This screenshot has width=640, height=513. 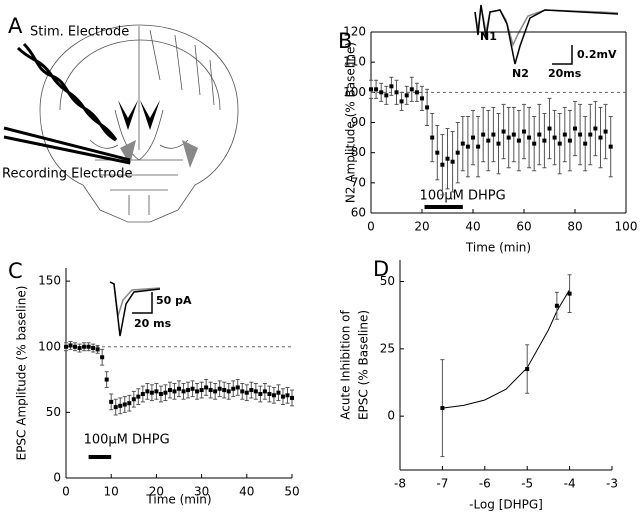 I want to click on panel-label: D, so click(x=381, y=269).